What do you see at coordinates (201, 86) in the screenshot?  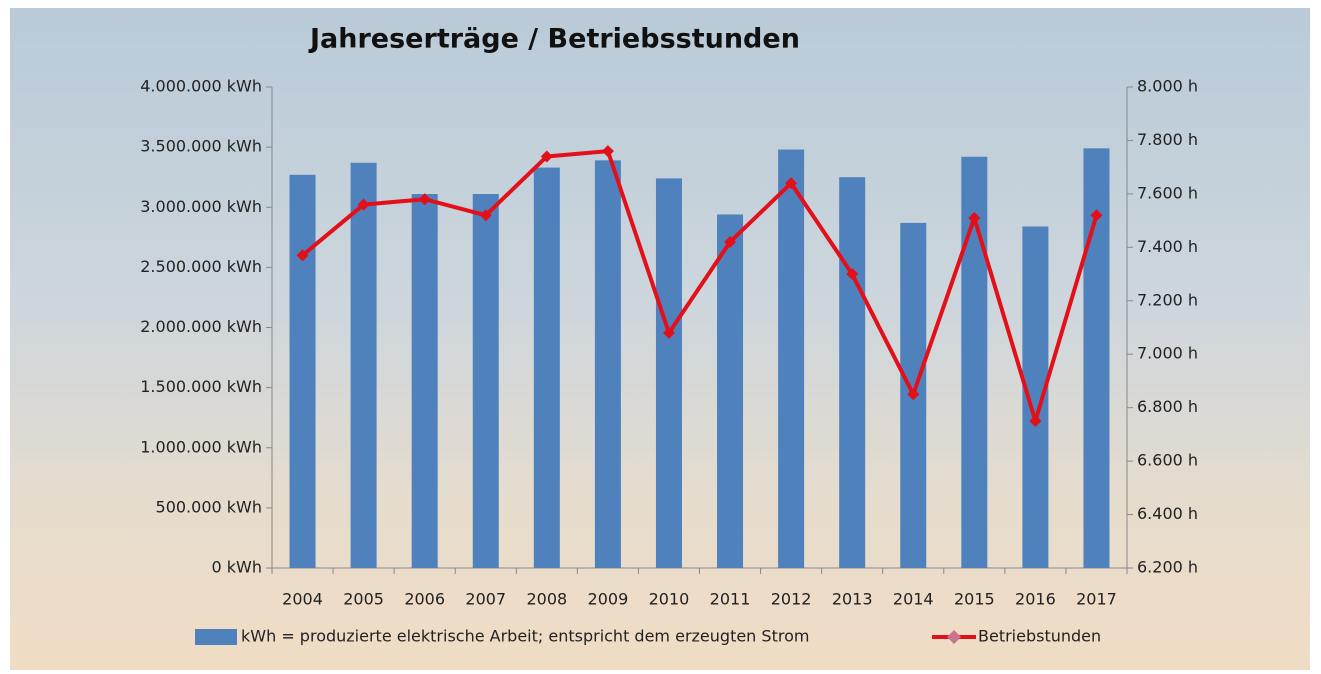 I see `y-tick-label: 4.000.000 kWh` at bounding box center [201, 86].